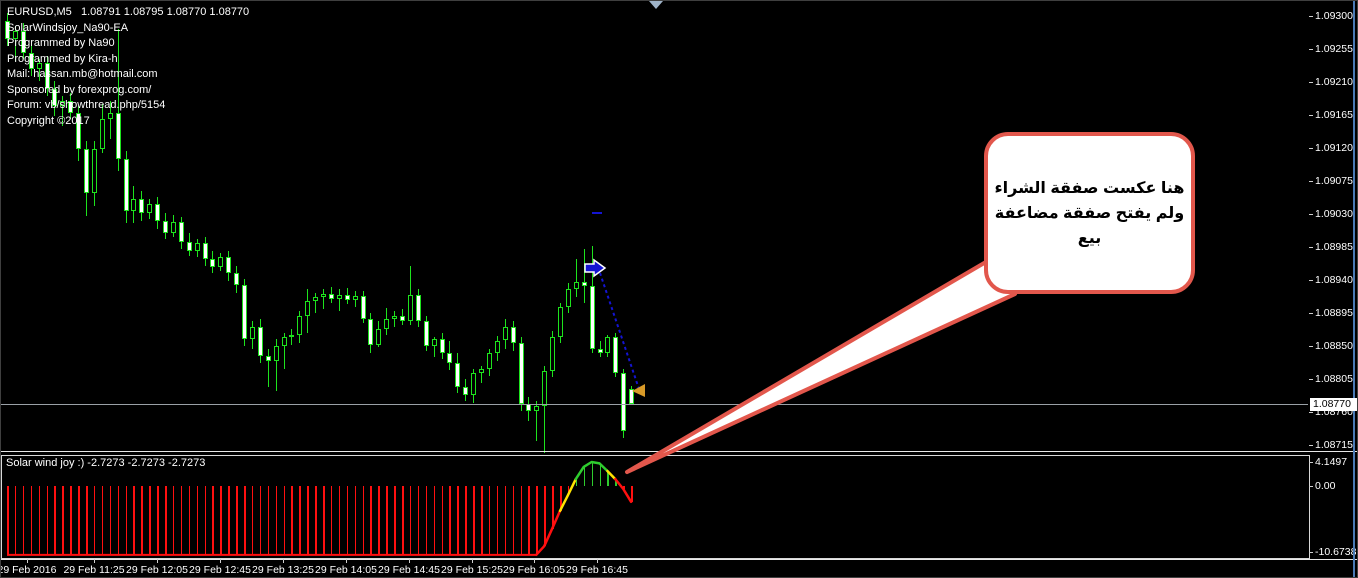 The width and height of the screenshot is (1358, 578). I want to click on price-axis-label: 1.09030, so click(1334, 213).